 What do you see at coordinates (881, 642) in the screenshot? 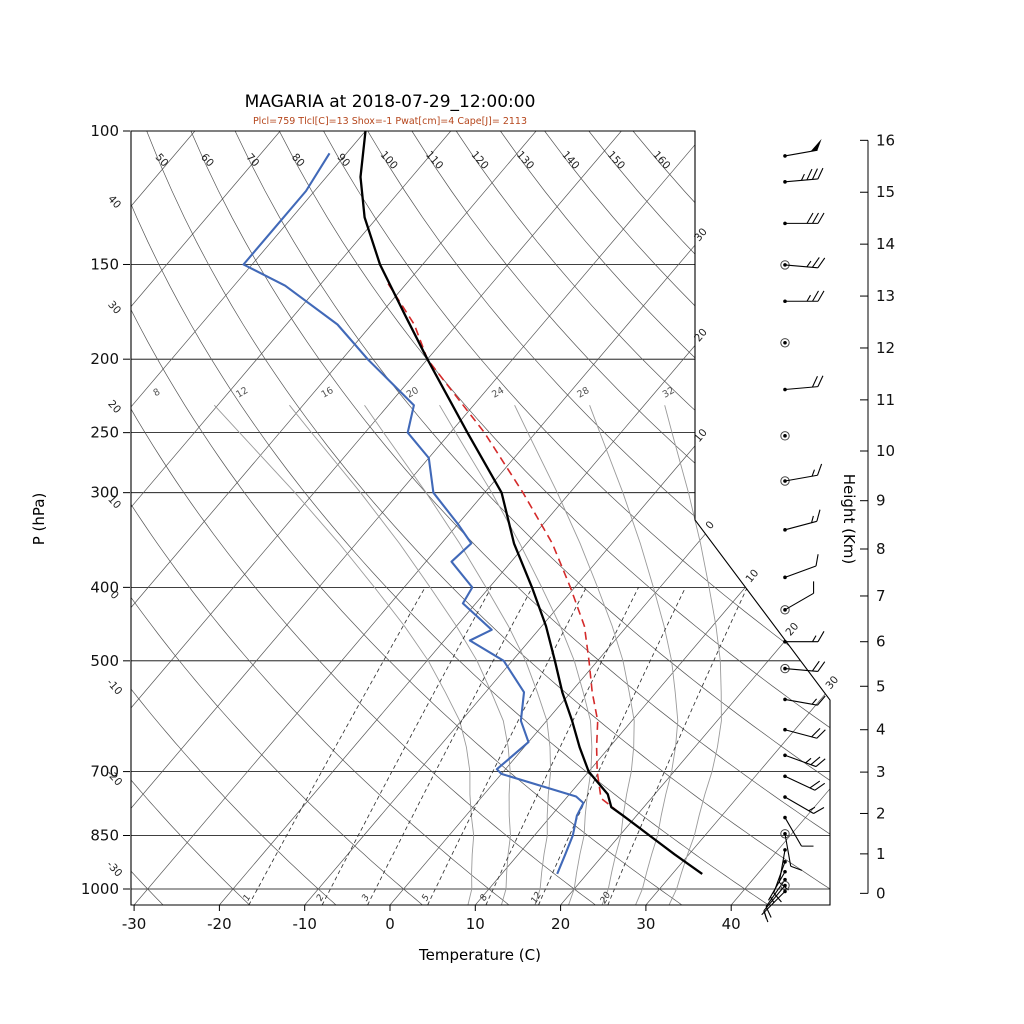
I see `height-tick-label: 6` at bounding box center [881, 642].